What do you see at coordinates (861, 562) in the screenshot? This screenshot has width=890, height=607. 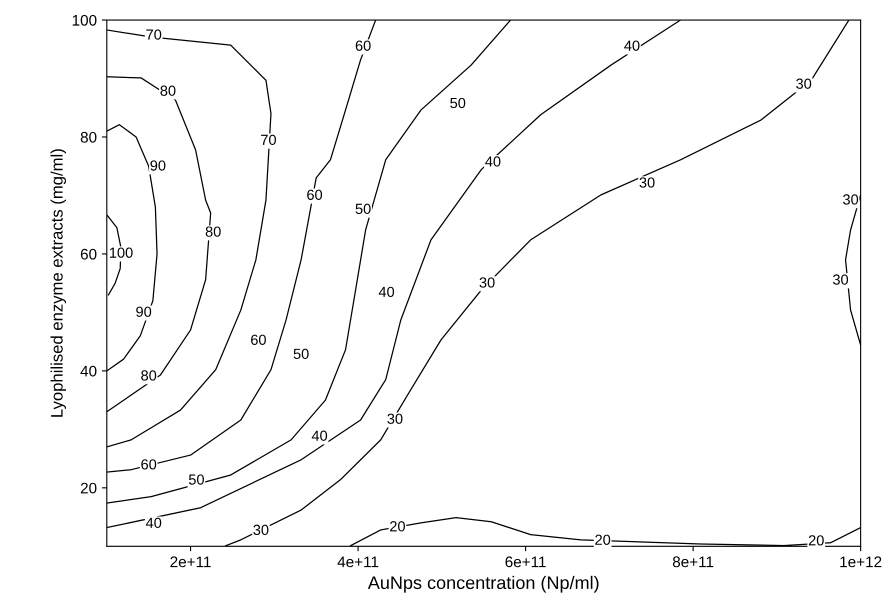 I see `x-tick-label: 1e+12` at bounding box center [861, 562].